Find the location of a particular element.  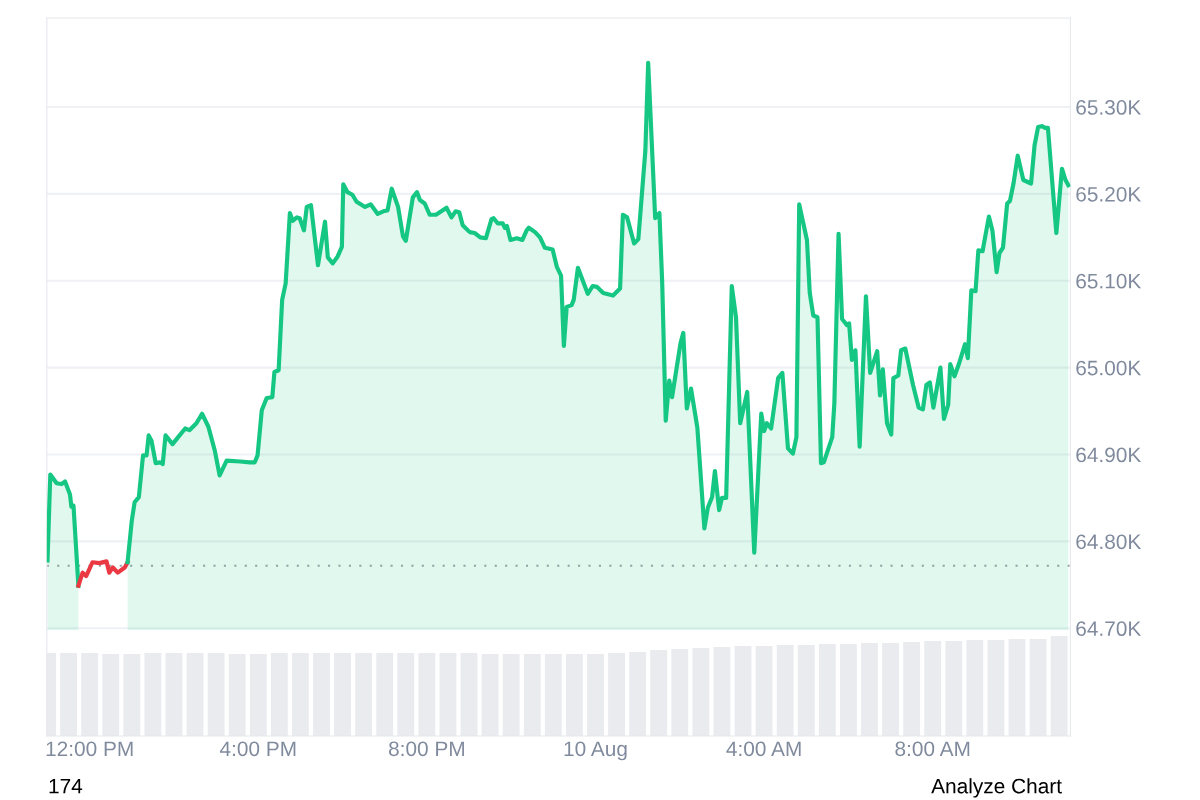

y-tick-label: 65.30K is located at coordinates (1109, 107).